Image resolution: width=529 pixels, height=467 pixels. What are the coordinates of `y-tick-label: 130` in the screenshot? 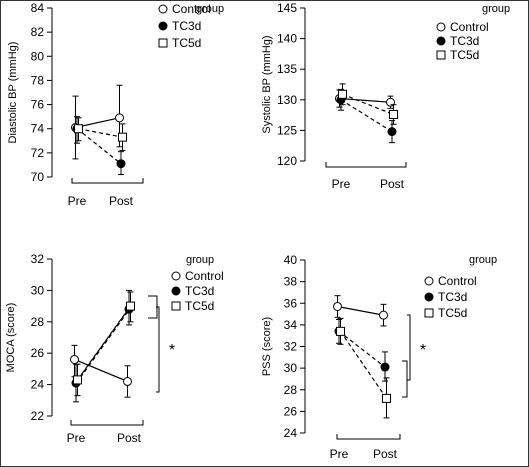 It's located at (287, 100).